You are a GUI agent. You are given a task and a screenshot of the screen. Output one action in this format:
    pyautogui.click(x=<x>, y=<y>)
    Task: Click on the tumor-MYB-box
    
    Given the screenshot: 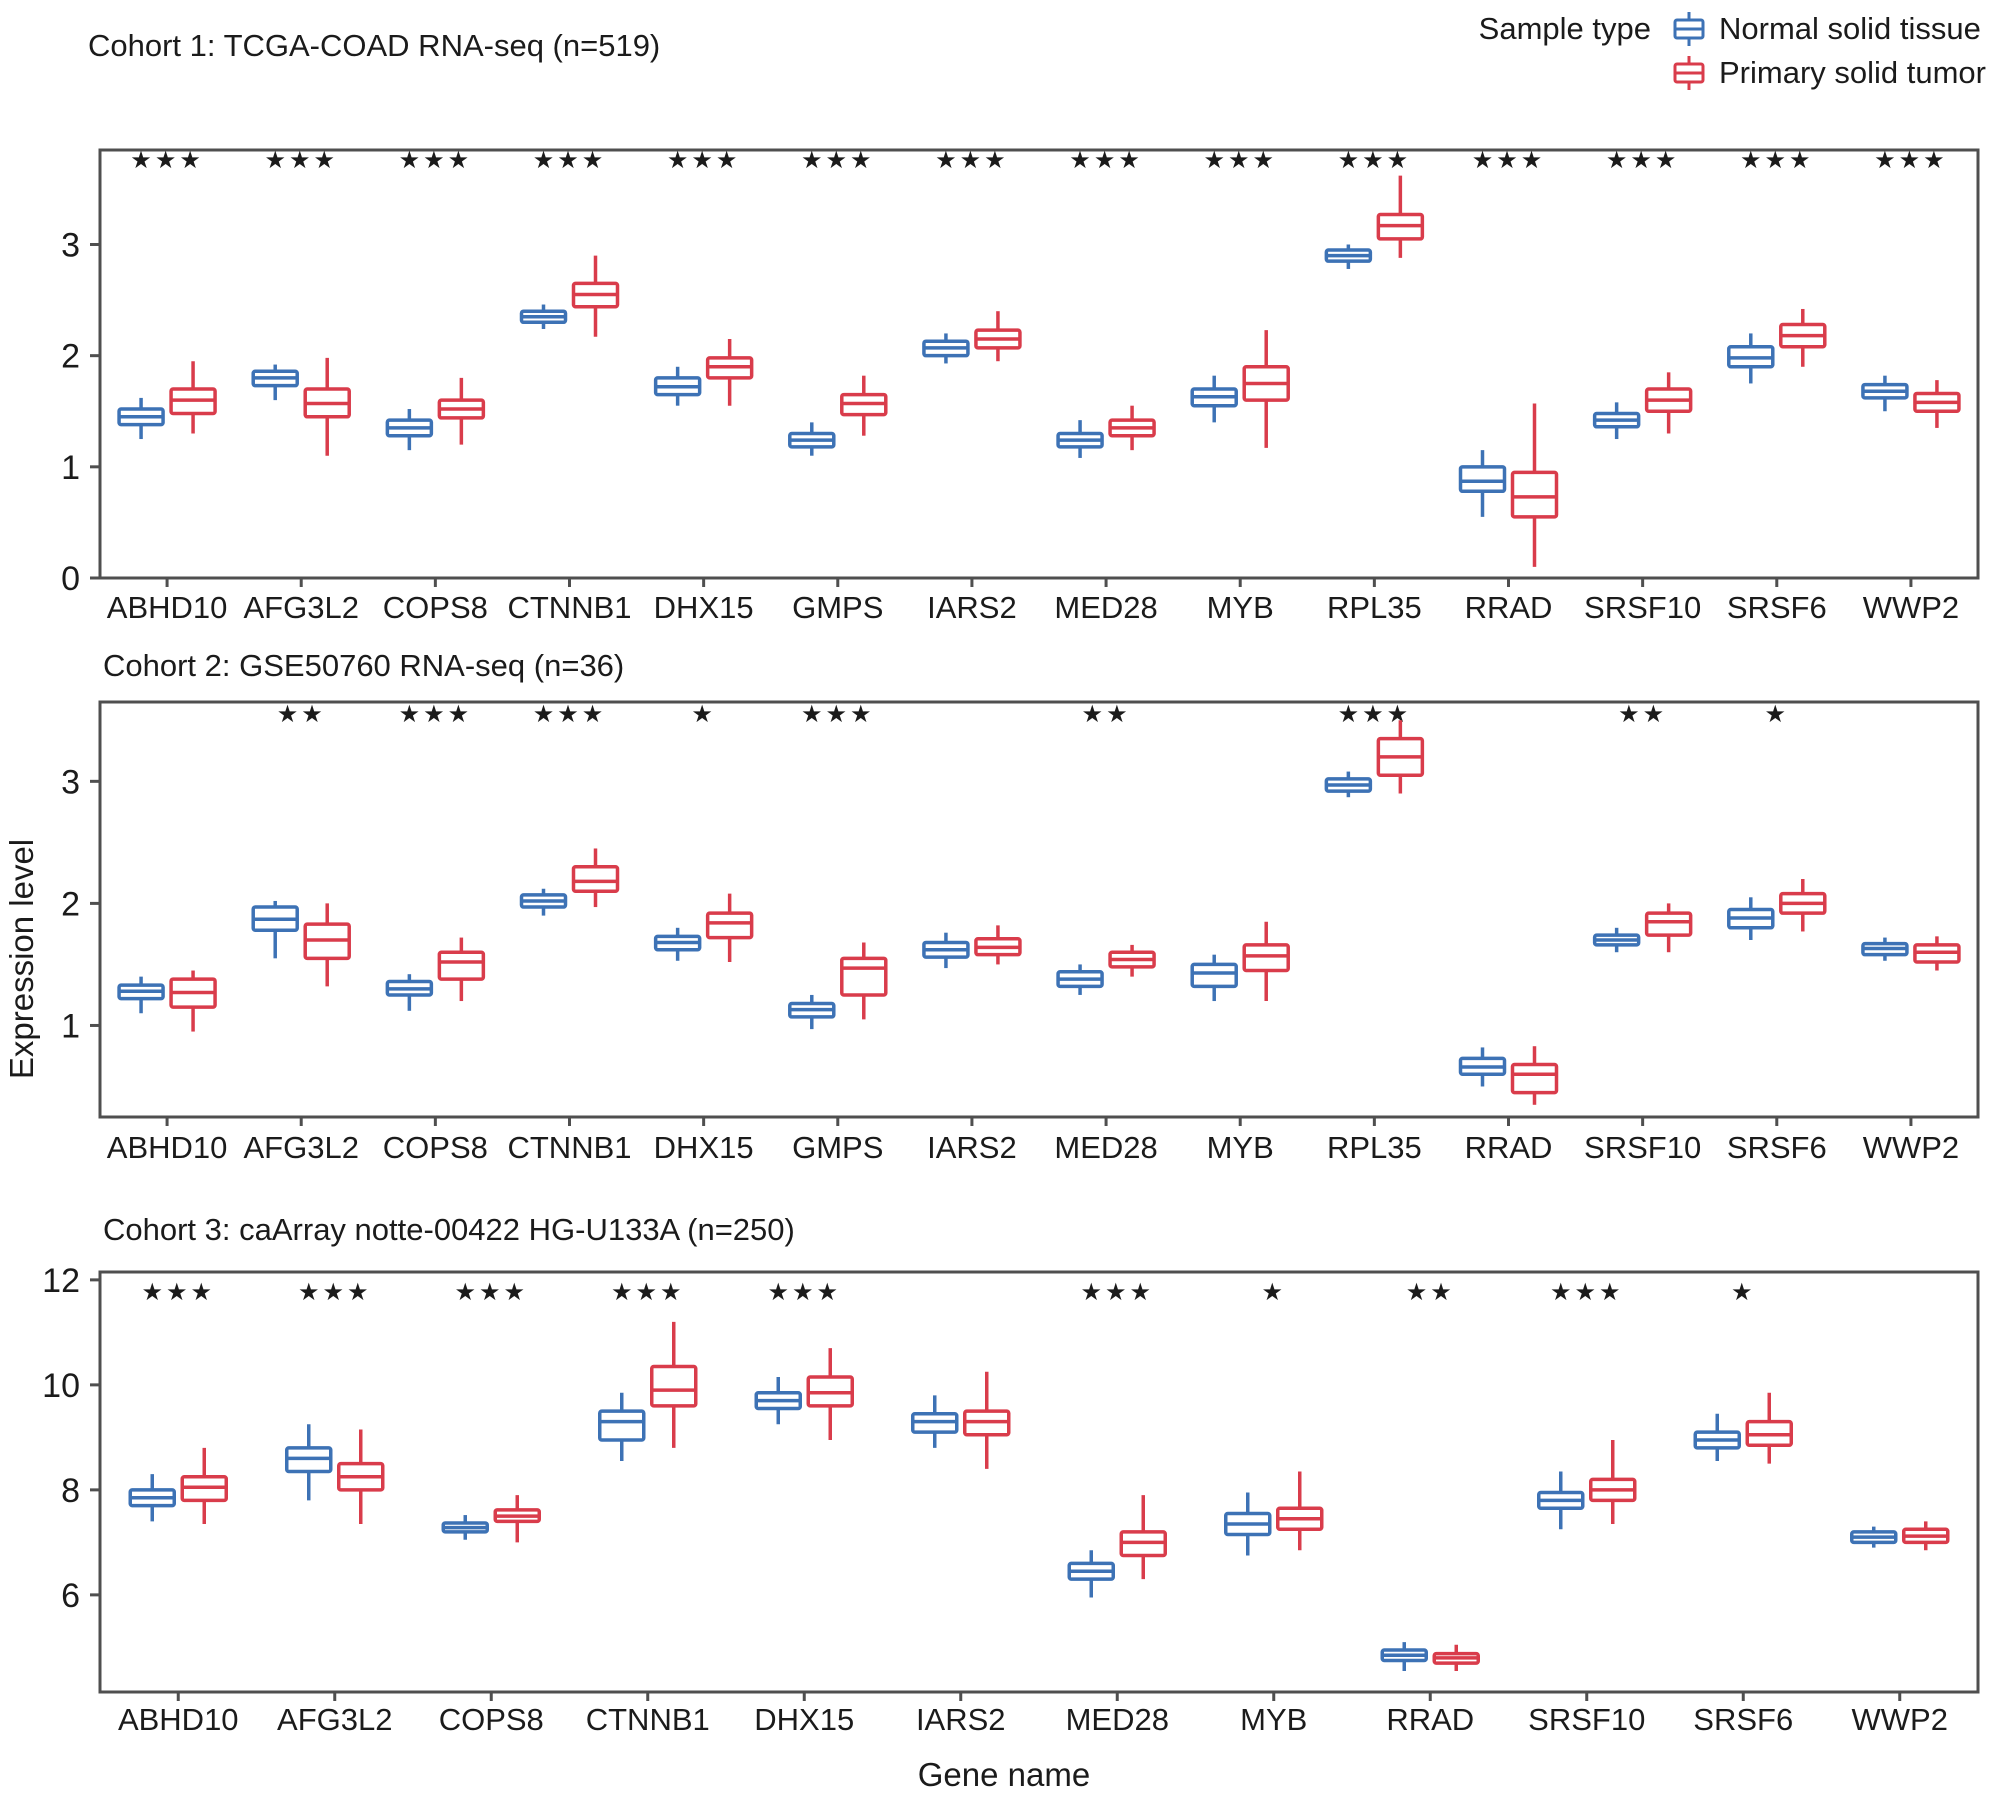 What is the action you would take?
    pyautogui.click(x=1266, y=958)
    